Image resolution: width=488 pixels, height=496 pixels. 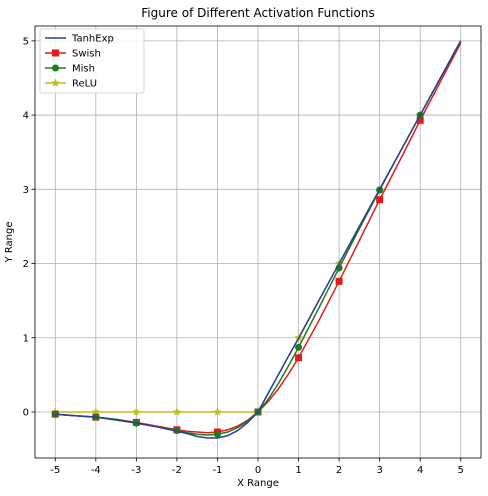 What do you see at coordinates (26, 41) in the screenshot?
I see `y-tick-label: 5` at bounding box center [26, 41].